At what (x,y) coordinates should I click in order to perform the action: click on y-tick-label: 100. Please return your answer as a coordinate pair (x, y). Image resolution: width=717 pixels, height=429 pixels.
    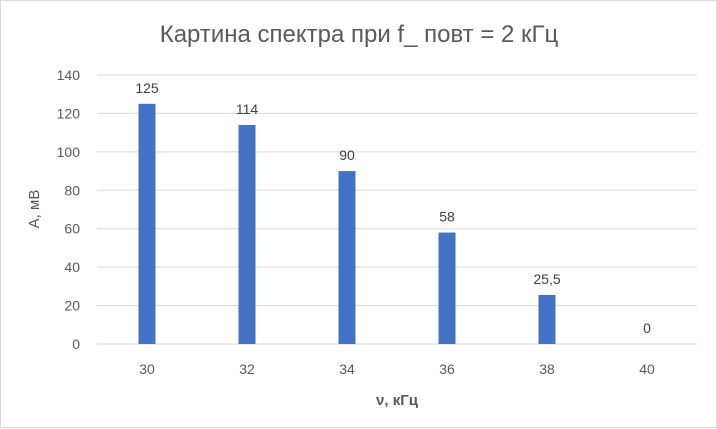
    Looking at the image, I should click on (69, 152).